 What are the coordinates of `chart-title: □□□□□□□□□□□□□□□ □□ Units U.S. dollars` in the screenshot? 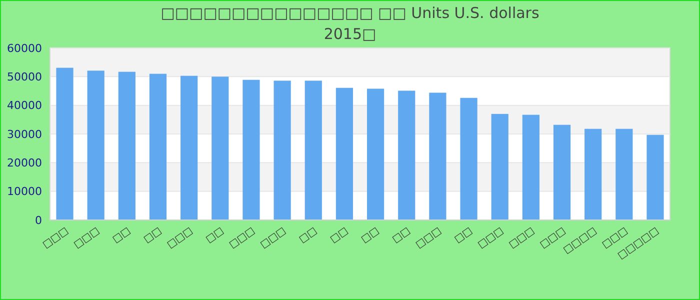 It's located at (350, 13).